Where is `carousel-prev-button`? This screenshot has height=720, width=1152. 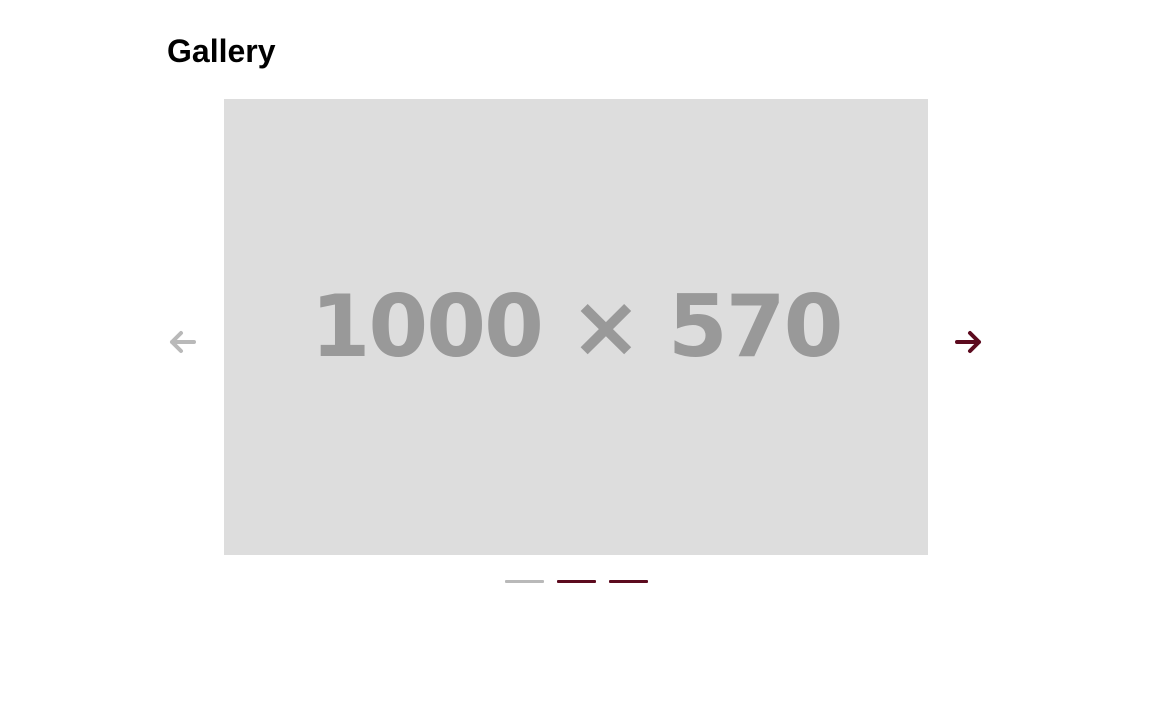 carousel-prev-button is located at coordinates (182, 342).